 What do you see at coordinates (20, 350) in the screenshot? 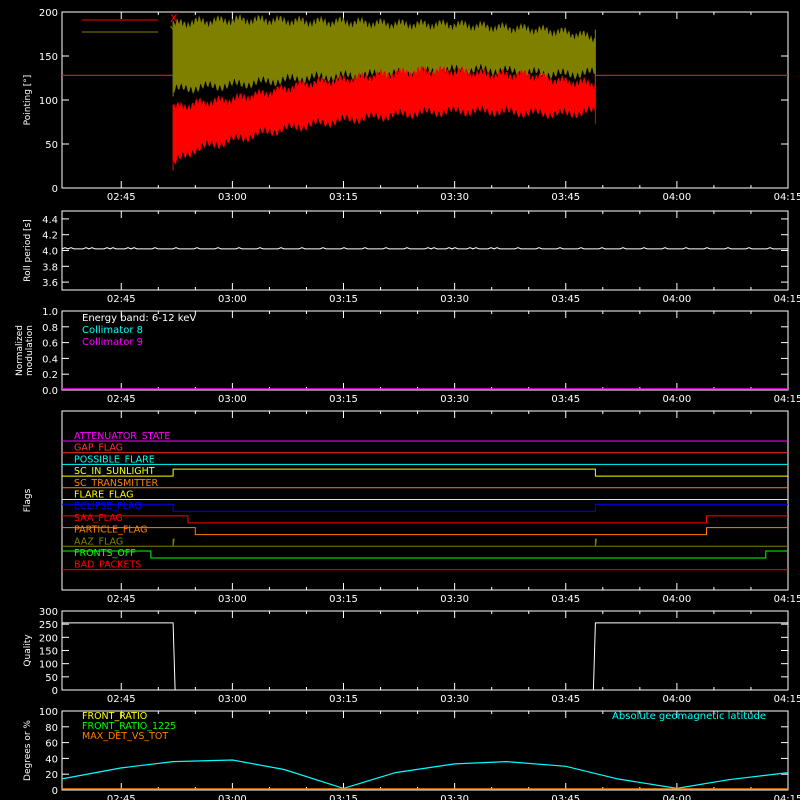
I see `y-axis-label: Normalized` at bounding box center [20, 350].